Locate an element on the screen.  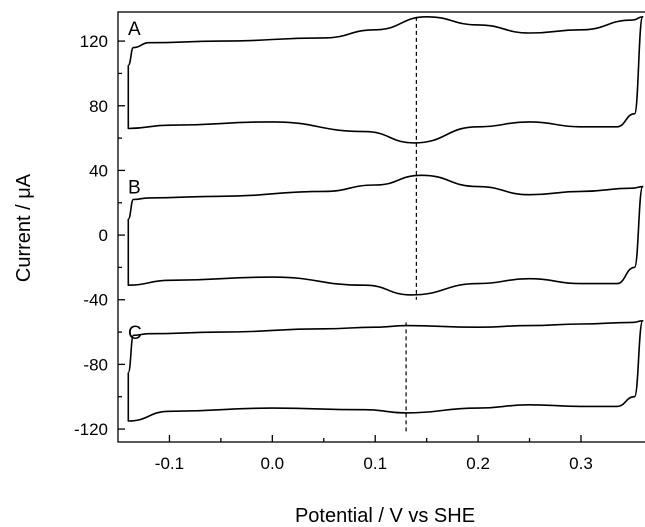
y-axis-title: Current / μA is located at coordinates (24, 227).